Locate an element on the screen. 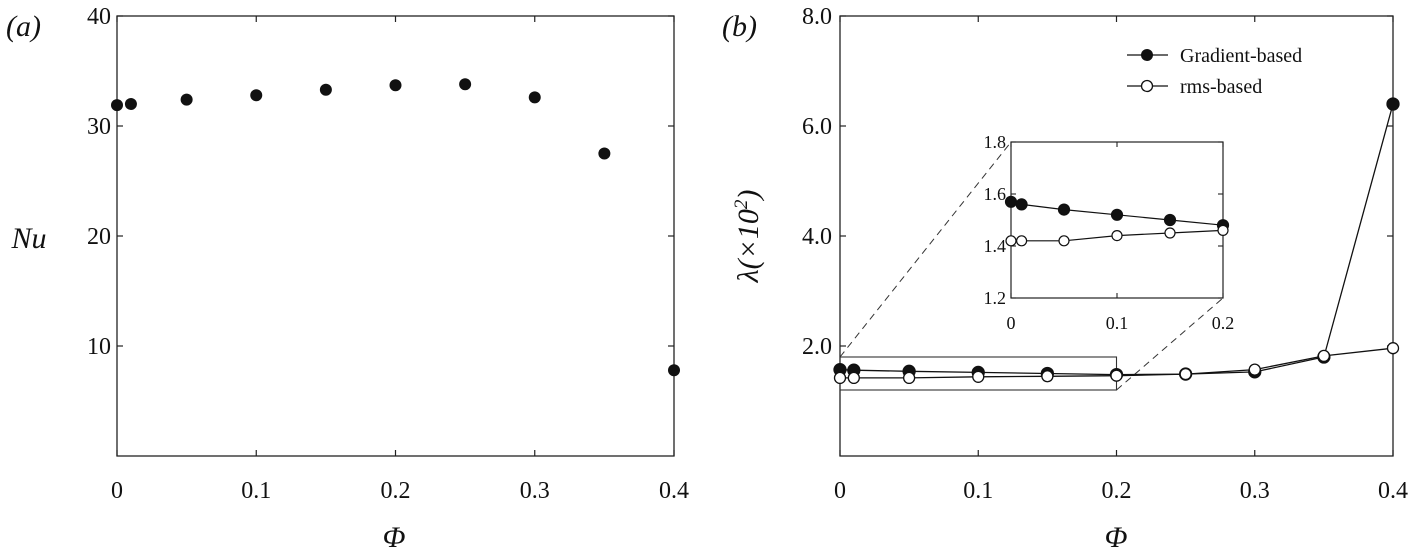 The image size is (1417, 557). legend-label-rms: rms-based is located at coordinates (1221, 87).